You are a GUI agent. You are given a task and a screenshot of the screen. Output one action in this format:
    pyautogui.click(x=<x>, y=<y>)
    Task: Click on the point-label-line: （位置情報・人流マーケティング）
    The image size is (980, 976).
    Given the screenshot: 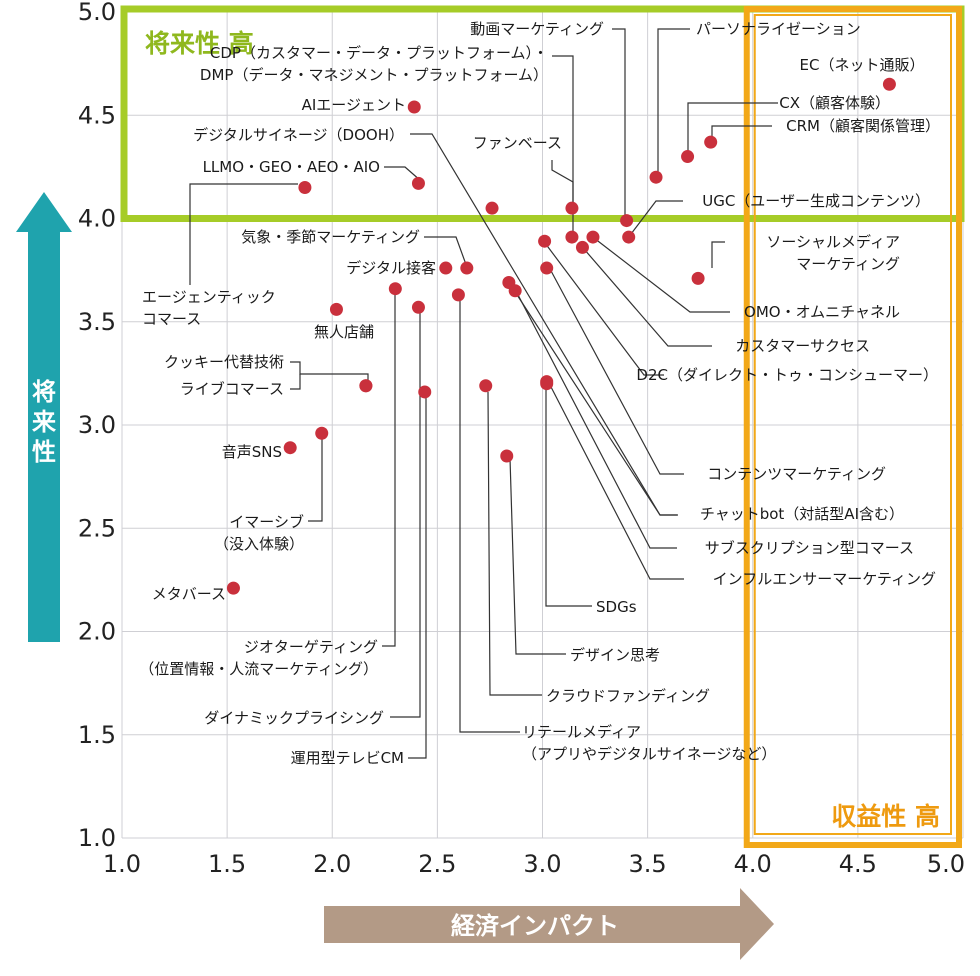 What is the action you would take?
    pyautogui.click(x=258, y=669)
    